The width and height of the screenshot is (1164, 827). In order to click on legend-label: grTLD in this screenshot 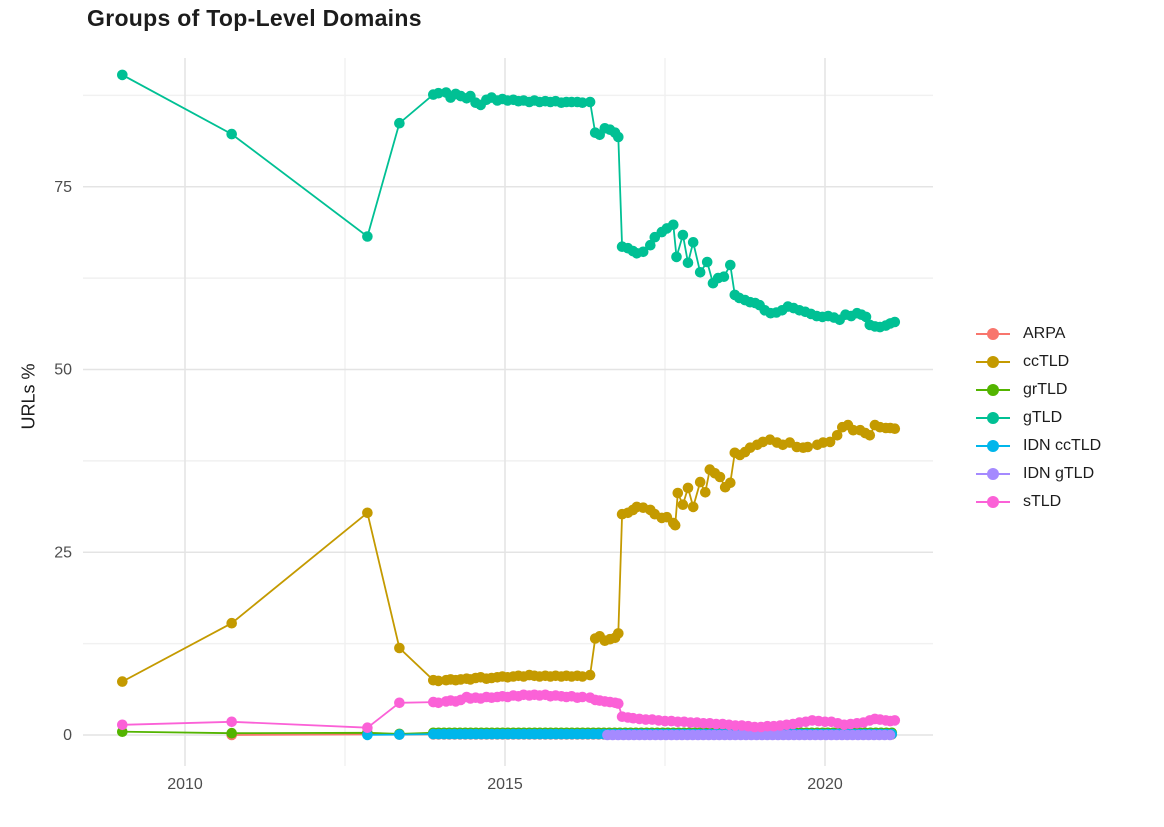, I will do `click(1045, 389)`.